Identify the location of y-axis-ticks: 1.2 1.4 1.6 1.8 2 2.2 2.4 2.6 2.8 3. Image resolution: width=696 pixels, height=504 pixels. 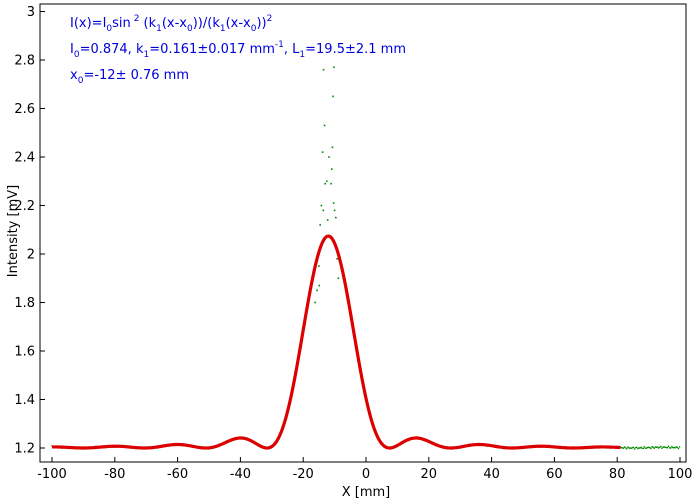
(29, 231).